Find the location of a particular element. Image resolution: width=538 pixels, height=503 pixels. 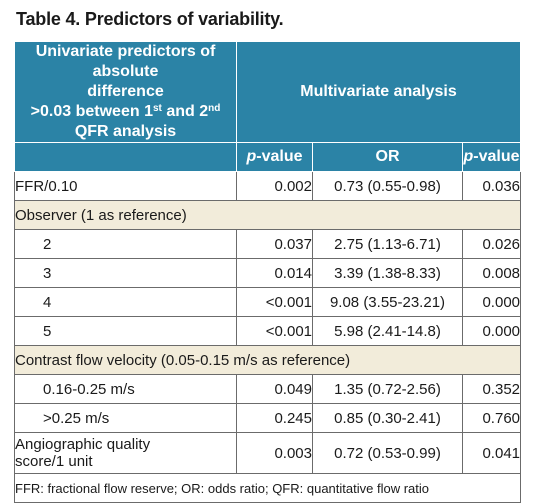

univariate-header-line2: difference is located at coordinates (125, 91).